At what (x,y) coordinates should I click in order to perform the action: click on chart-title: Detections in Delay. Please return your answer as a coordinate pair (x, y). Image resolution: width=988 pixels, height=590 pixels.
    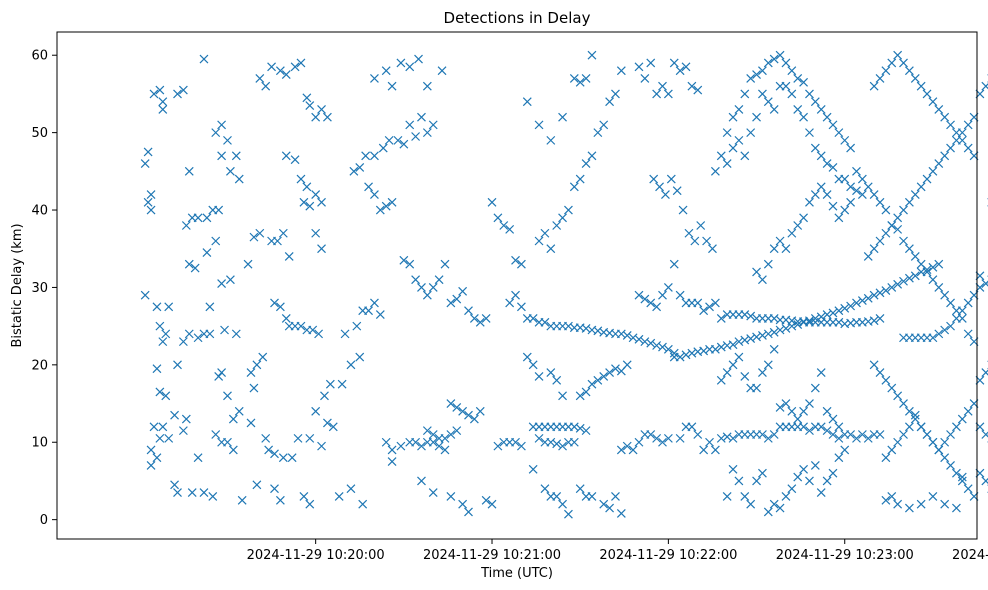
    Looking at the image, I should click on (517, 18).